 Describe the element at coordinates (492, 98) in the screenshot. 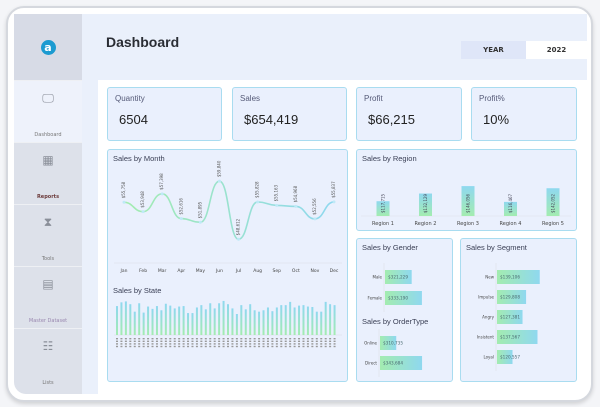

I see `kpi-label: Profit%` at that location.